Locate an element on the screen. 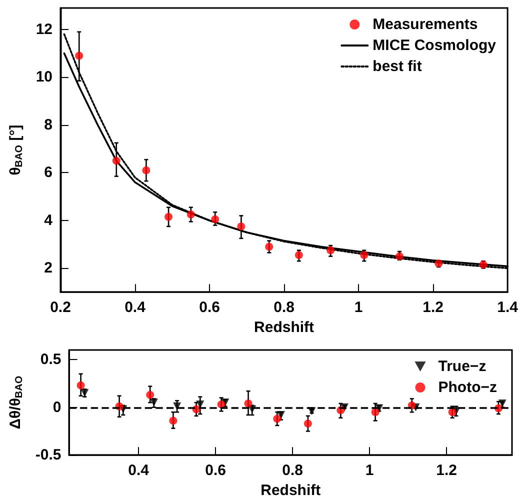  y-tick-label: 8 is located at coordinates (48, 125).